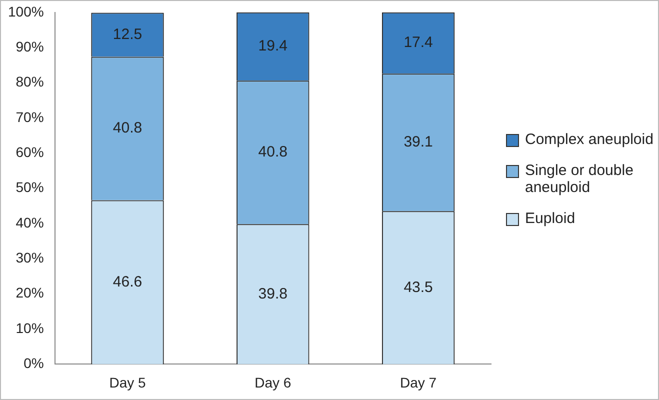  I want to click on y-tick-label: 100%, so click(26, 11).